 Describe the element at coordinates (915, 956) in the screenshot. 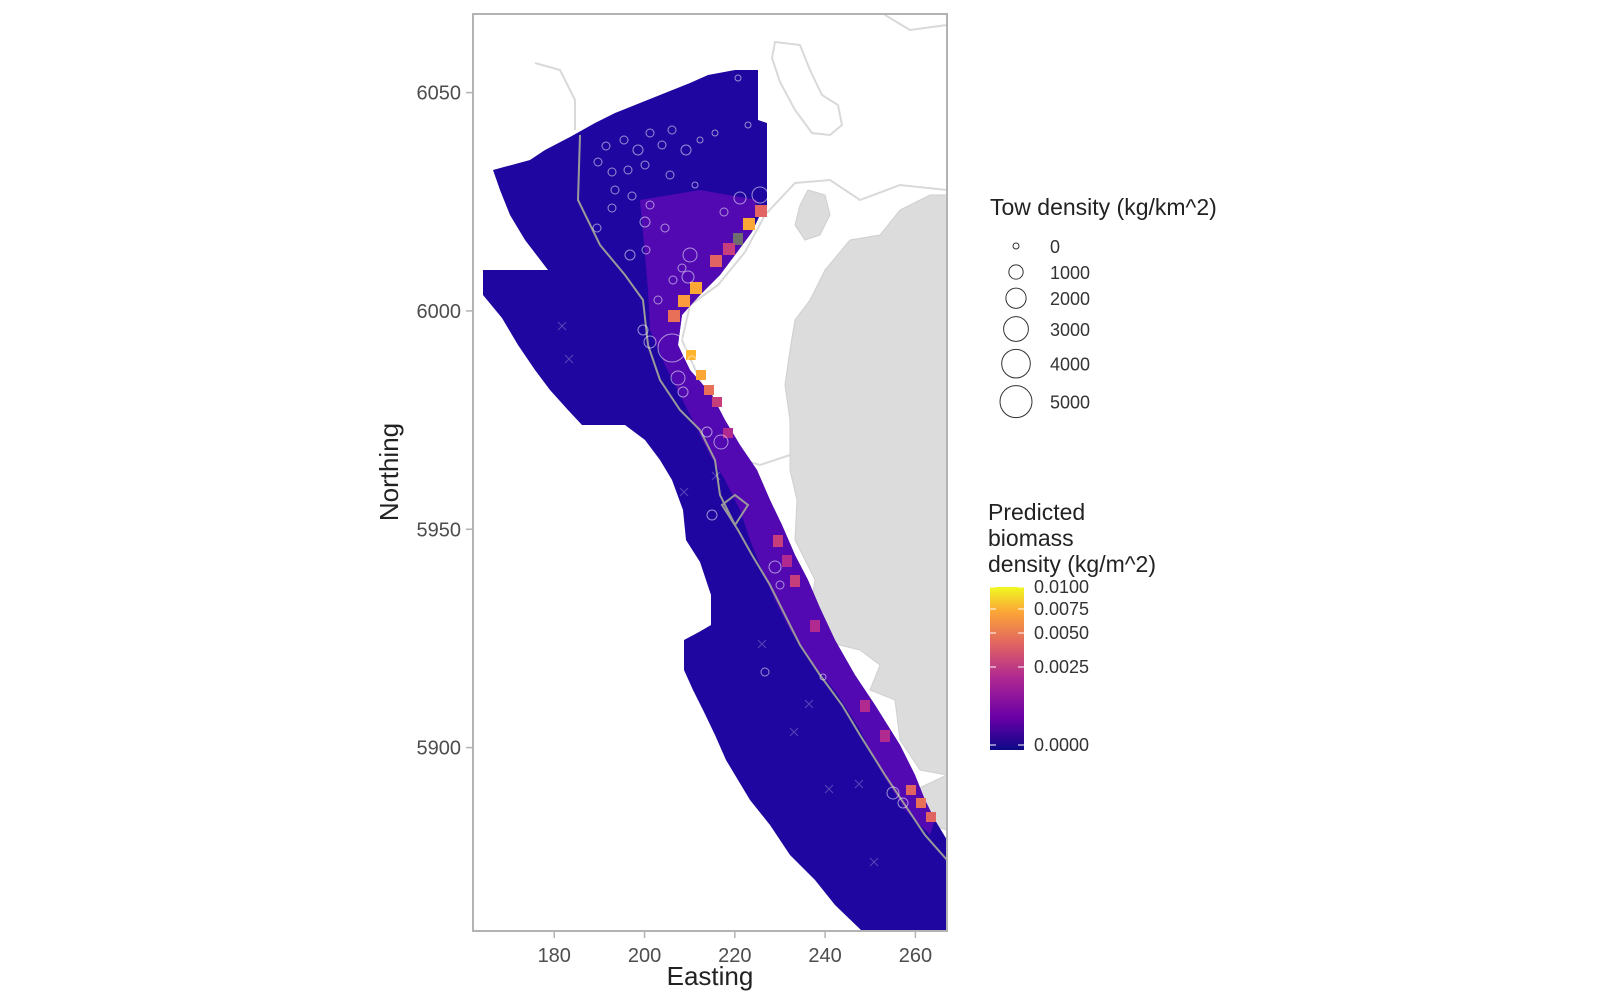

I see `x-tick-label: 260` at that location.